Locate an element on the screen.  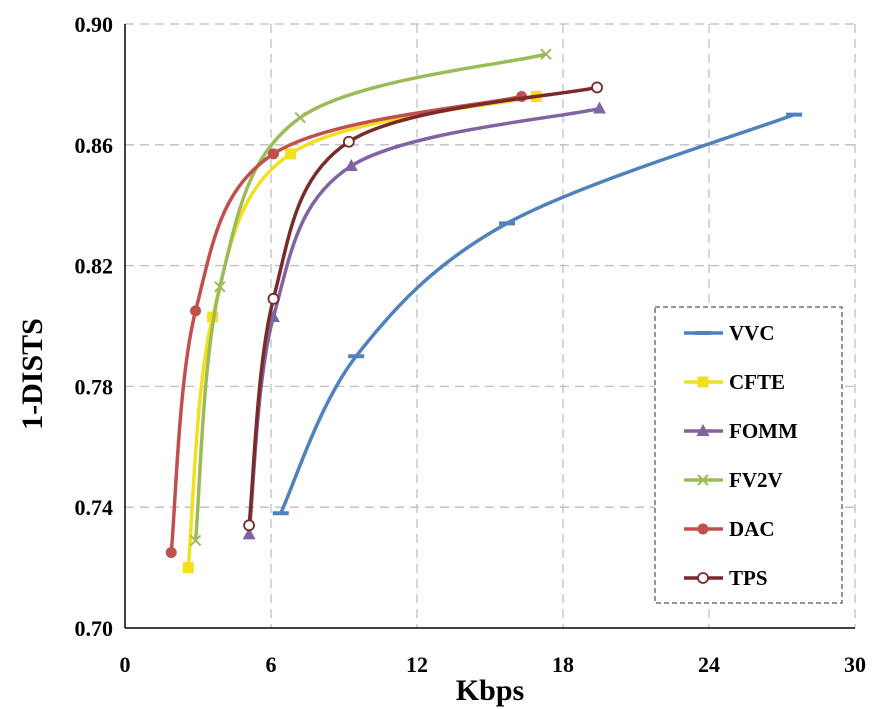
y-tick-label: 0.82 is located at coordinates (94, 266).